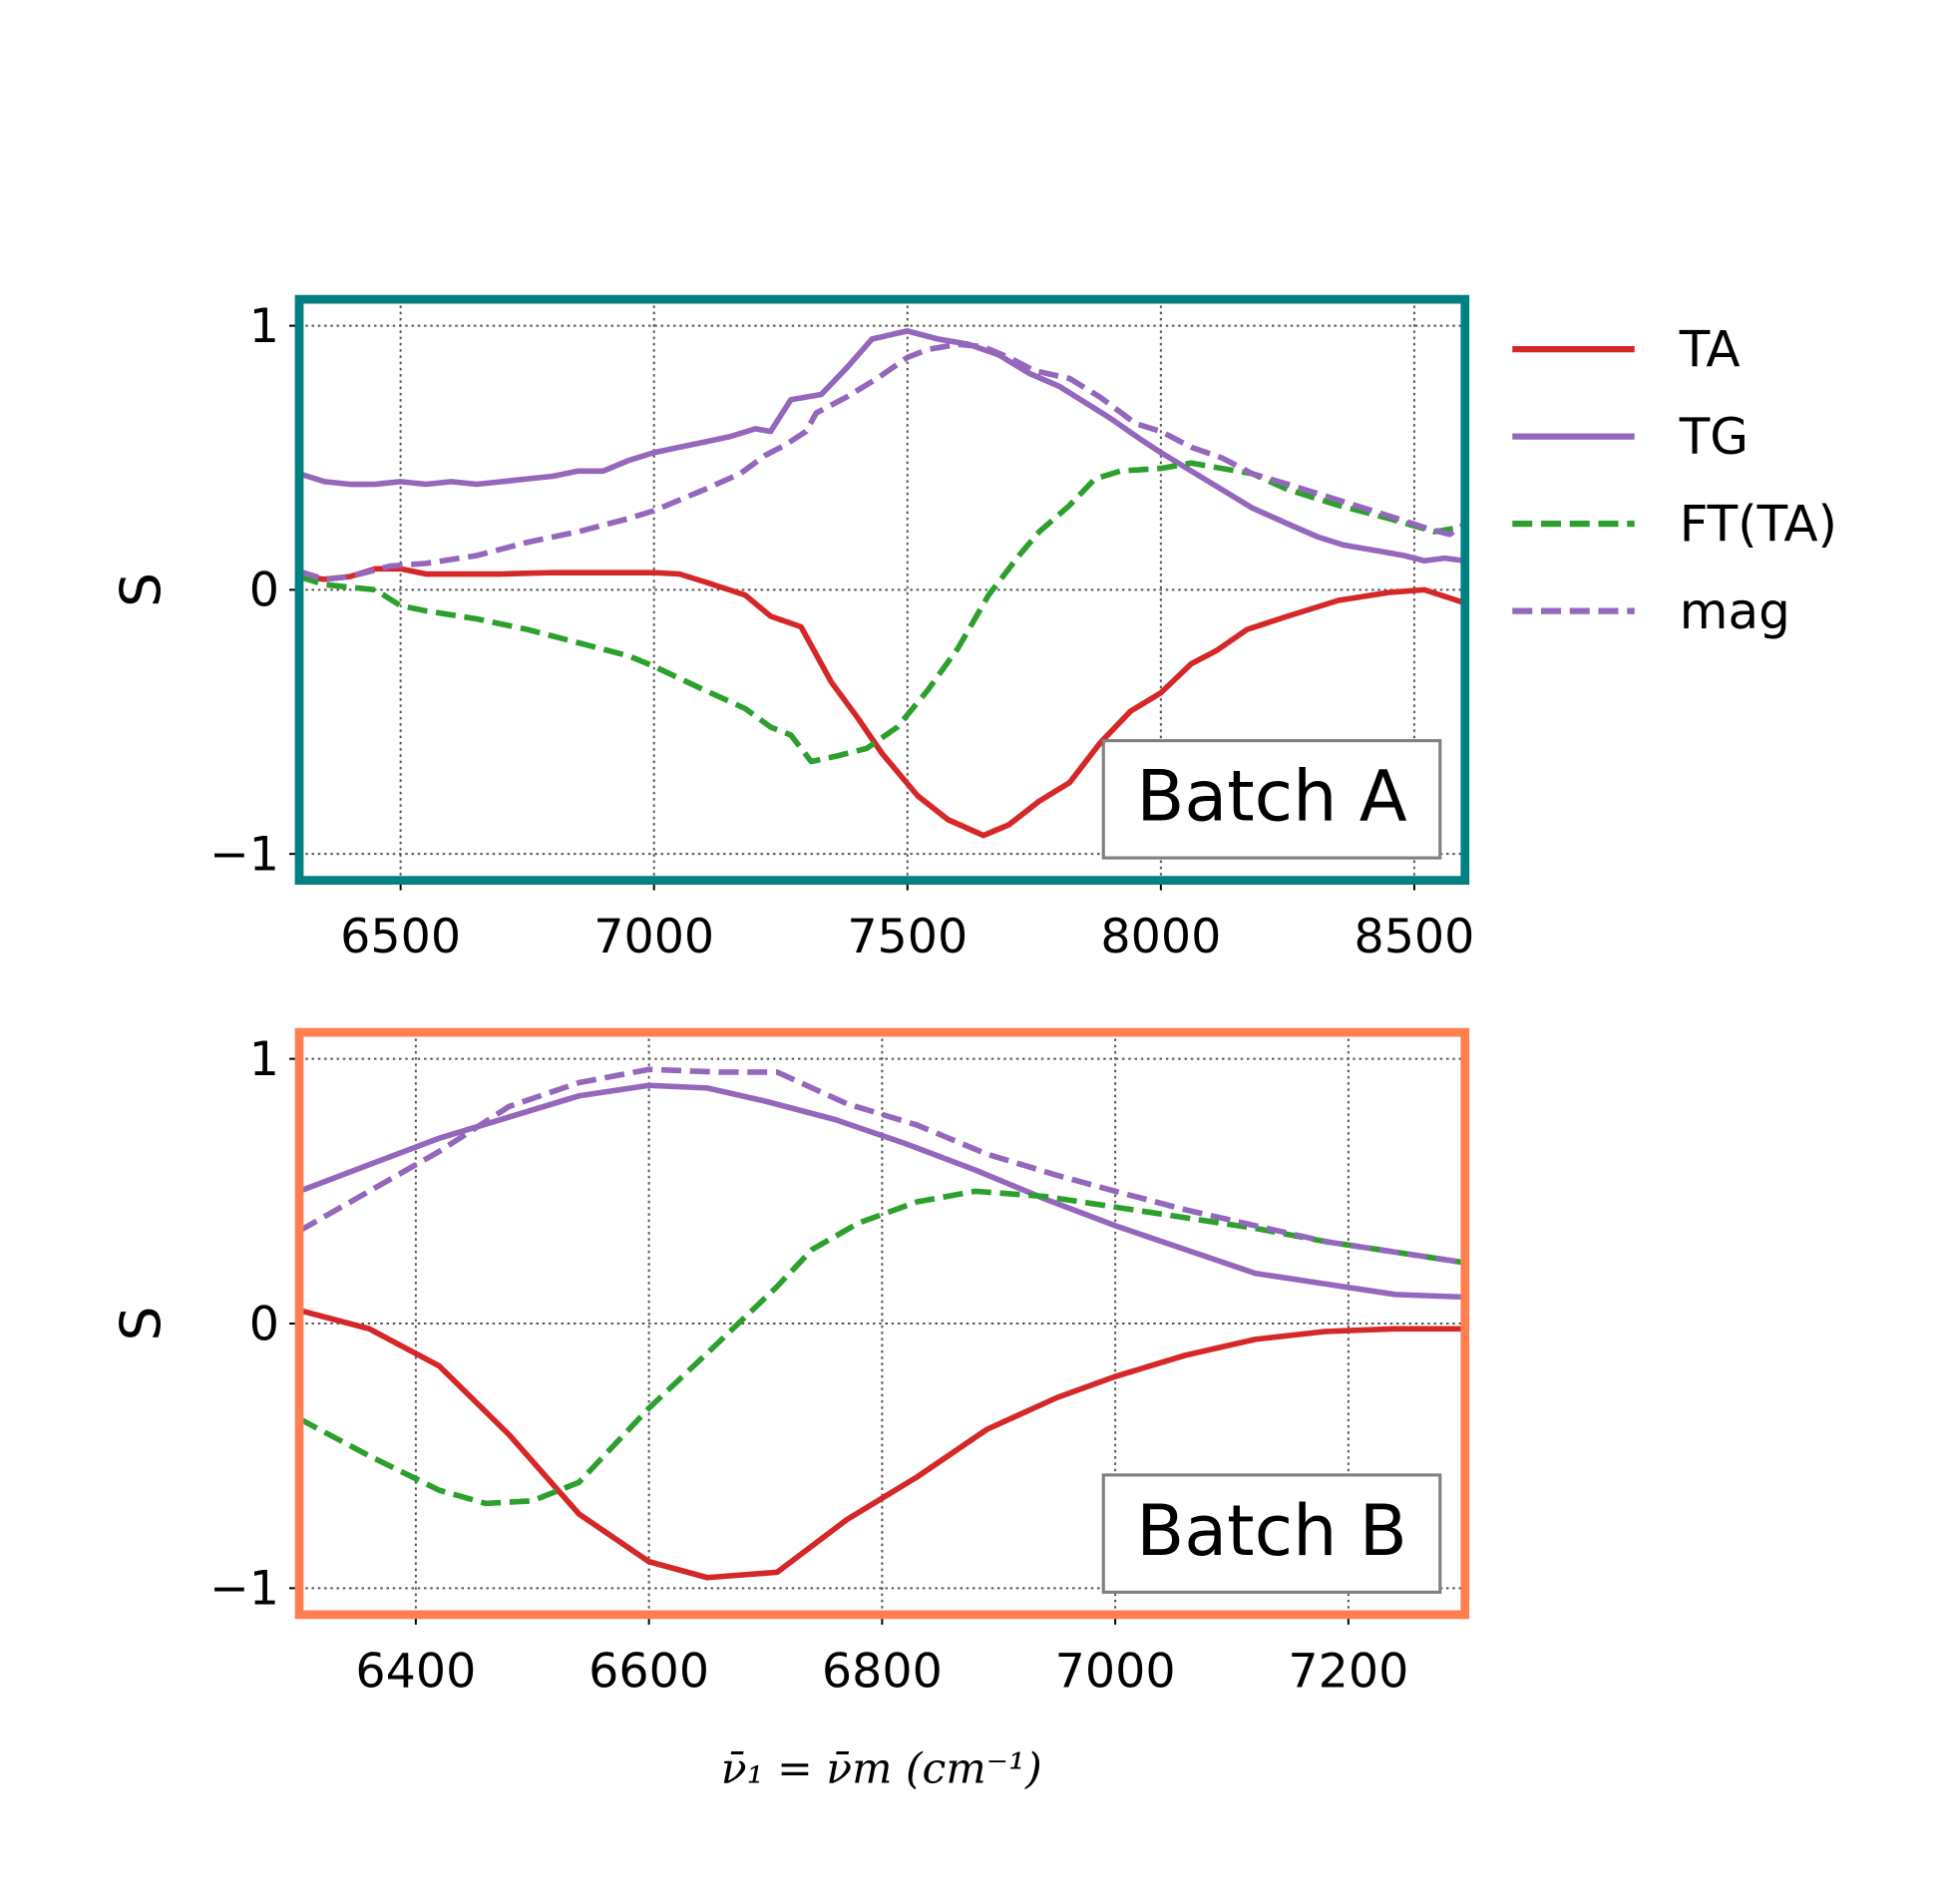  I want to click on legend-label: mag, so click(1735, 611).